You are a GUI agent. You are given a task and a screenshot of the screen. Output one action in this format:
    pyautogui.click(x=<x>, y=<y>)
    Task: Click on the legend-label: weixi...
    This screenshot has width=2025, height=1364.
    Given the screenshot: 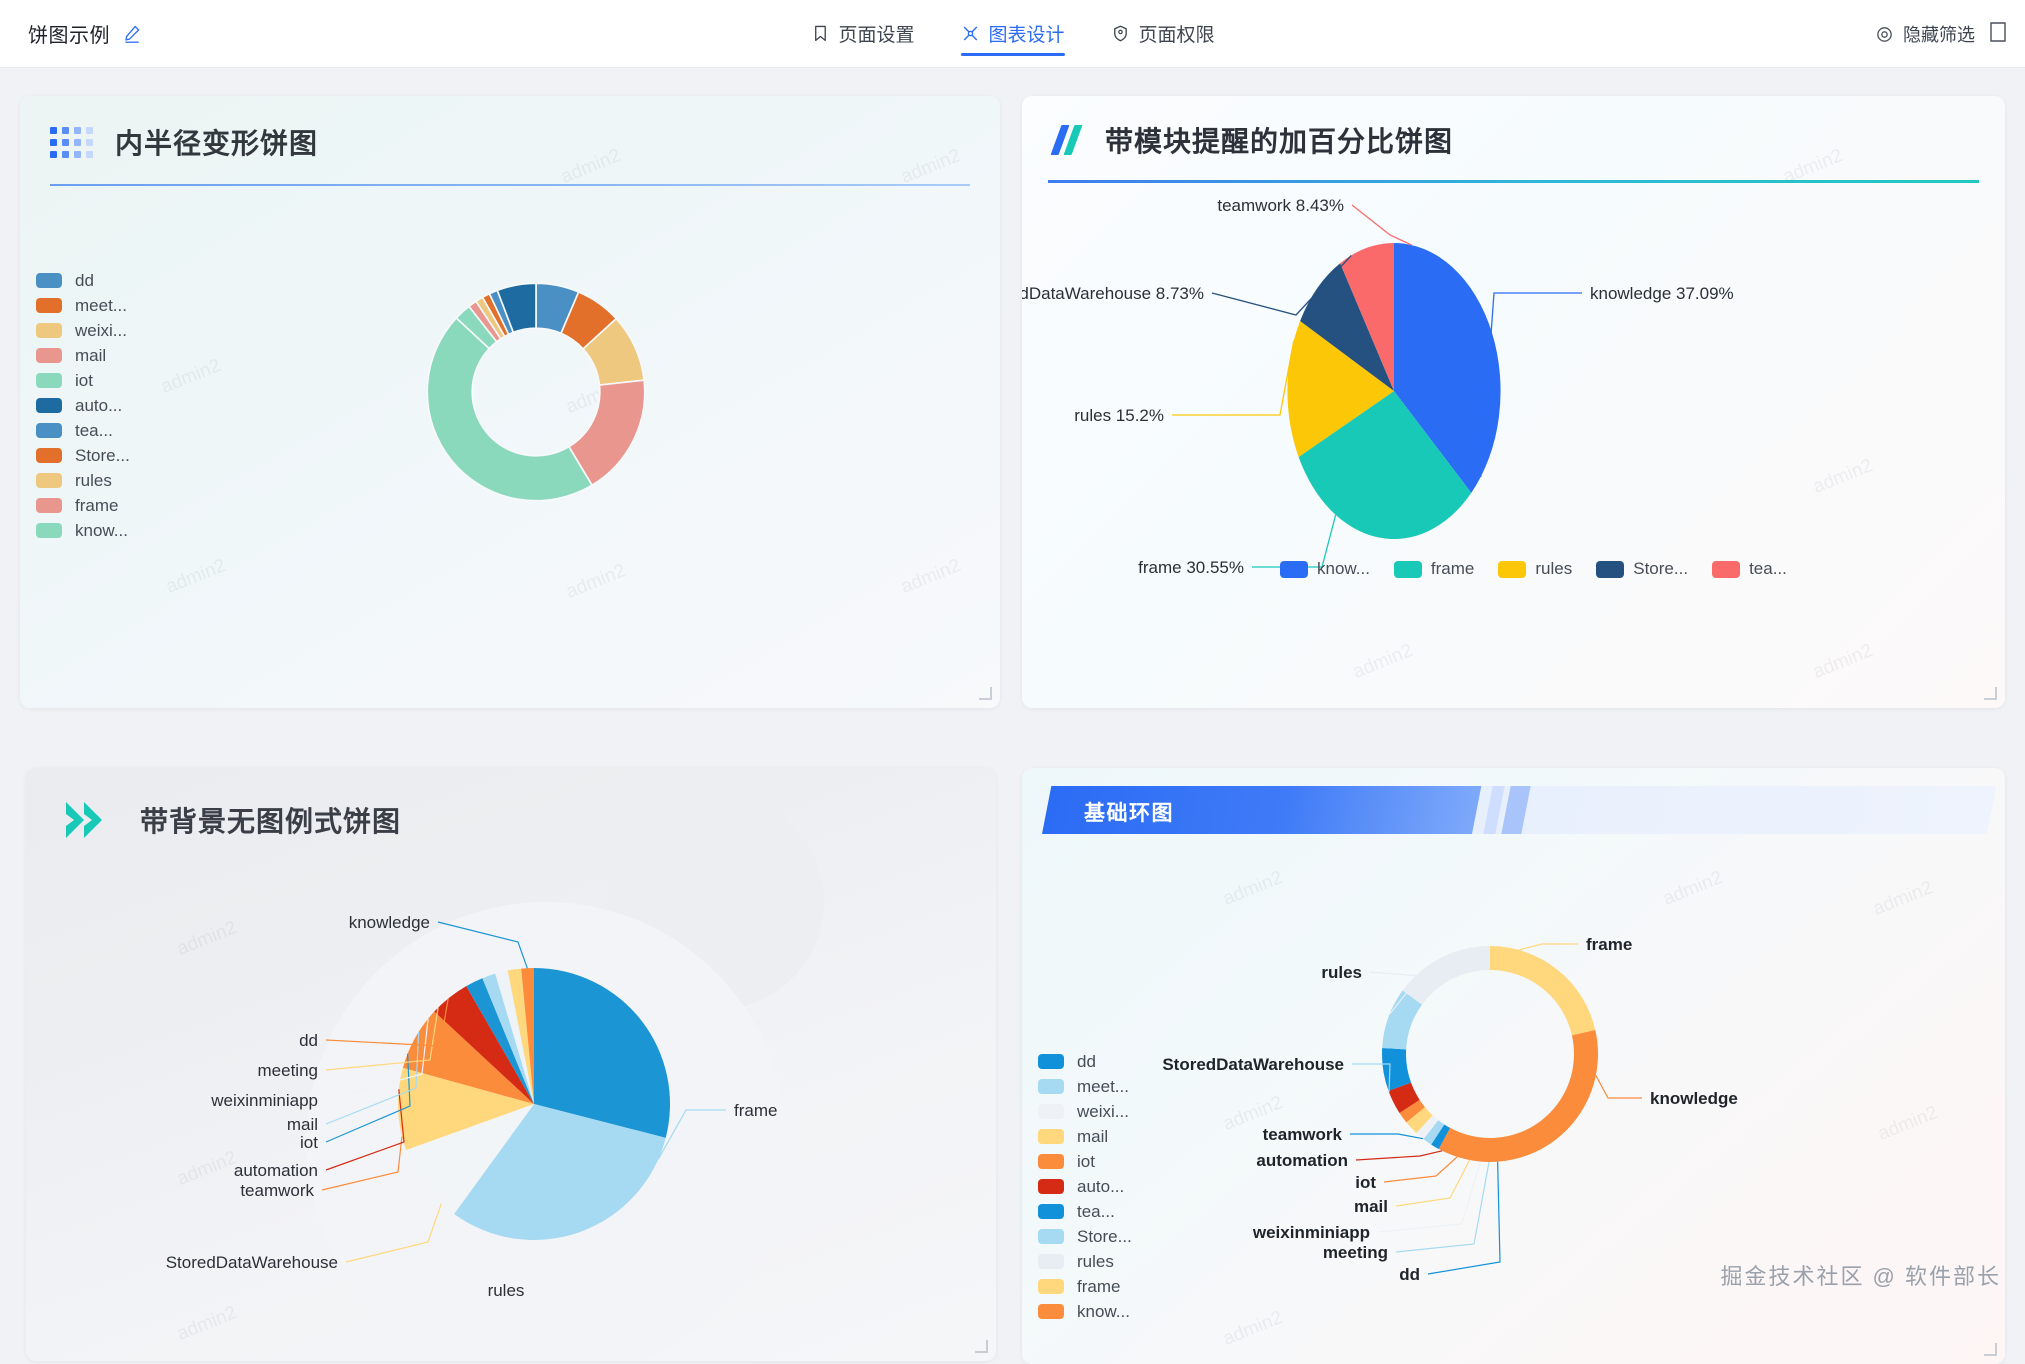 What is the action you would take?
    pyautogui.click(x=1103, y=1111)
    